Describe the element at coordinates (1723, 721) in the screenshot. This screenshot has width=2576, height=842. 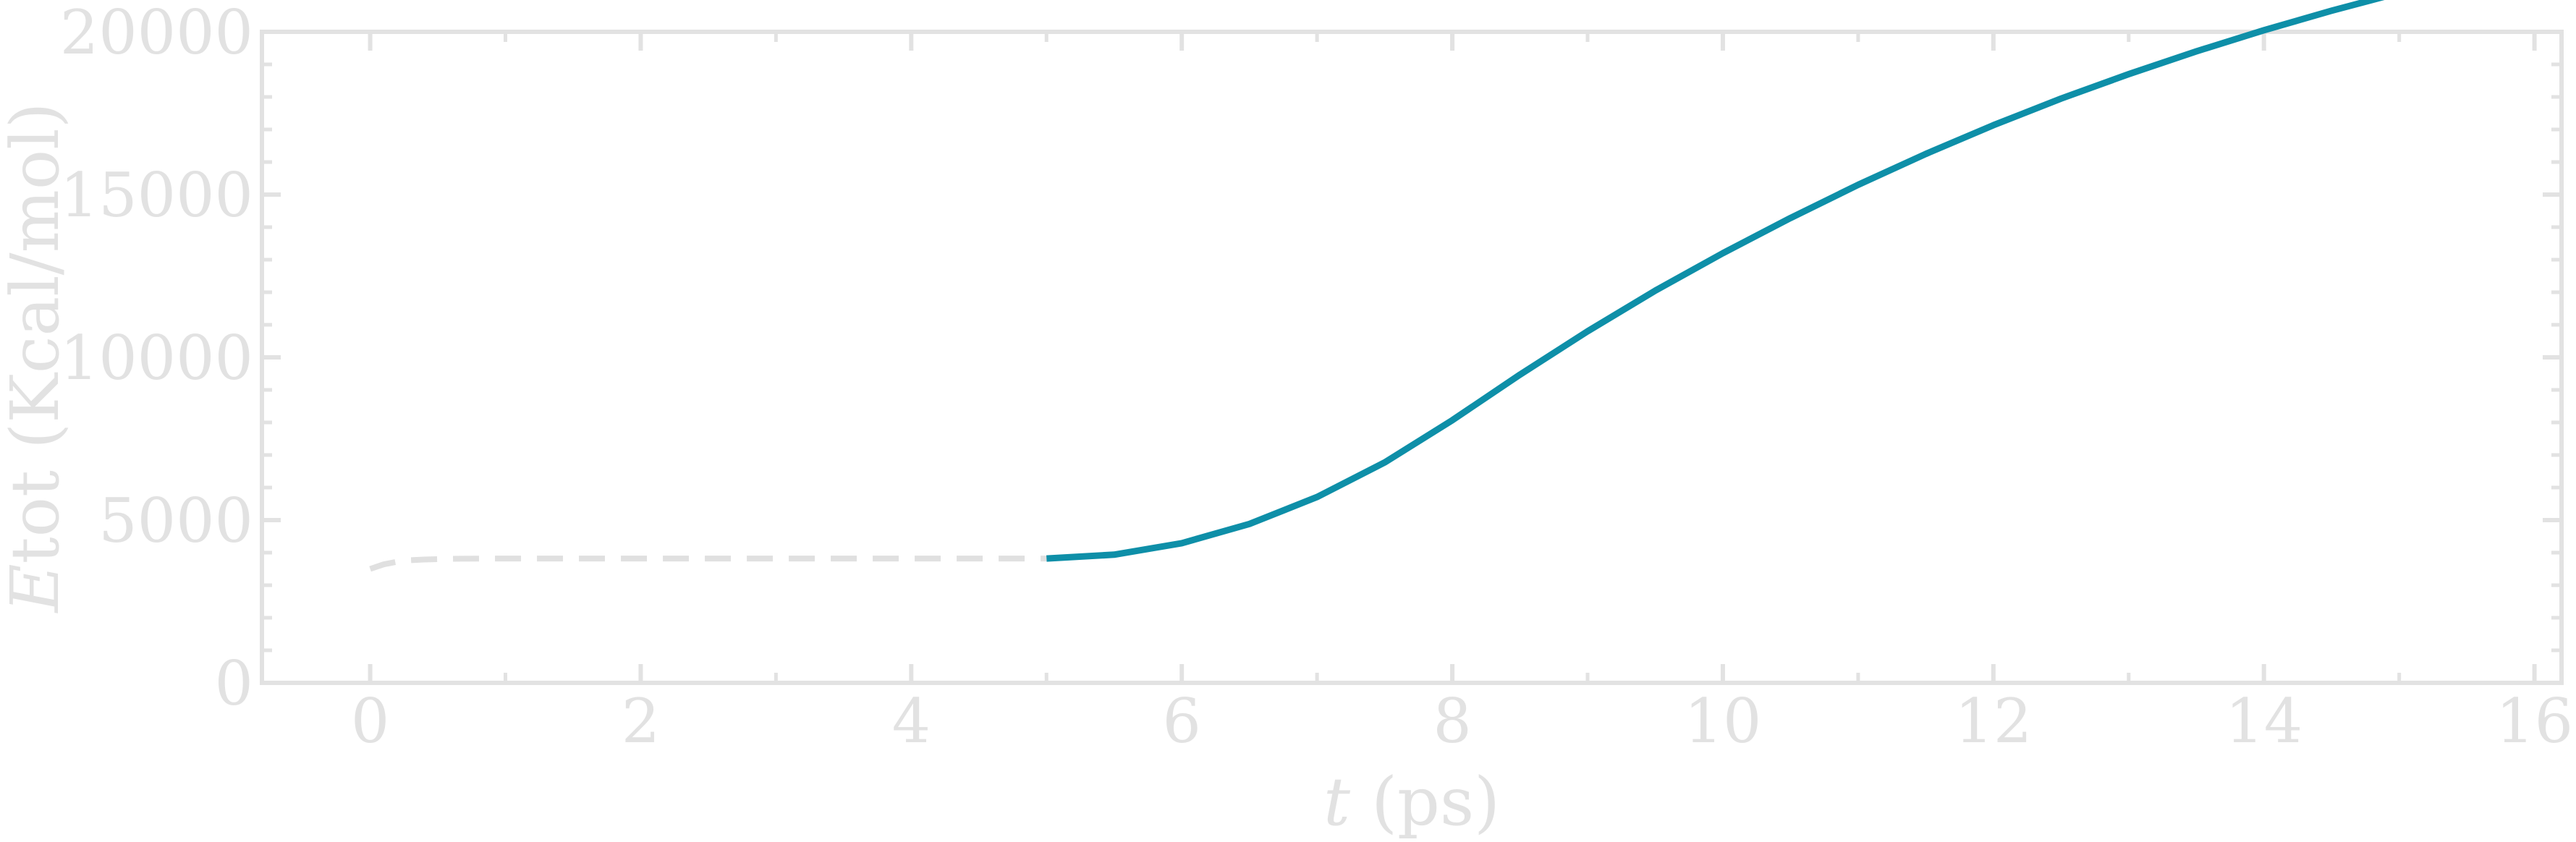
I see `x-tick-label: 10` at that location.